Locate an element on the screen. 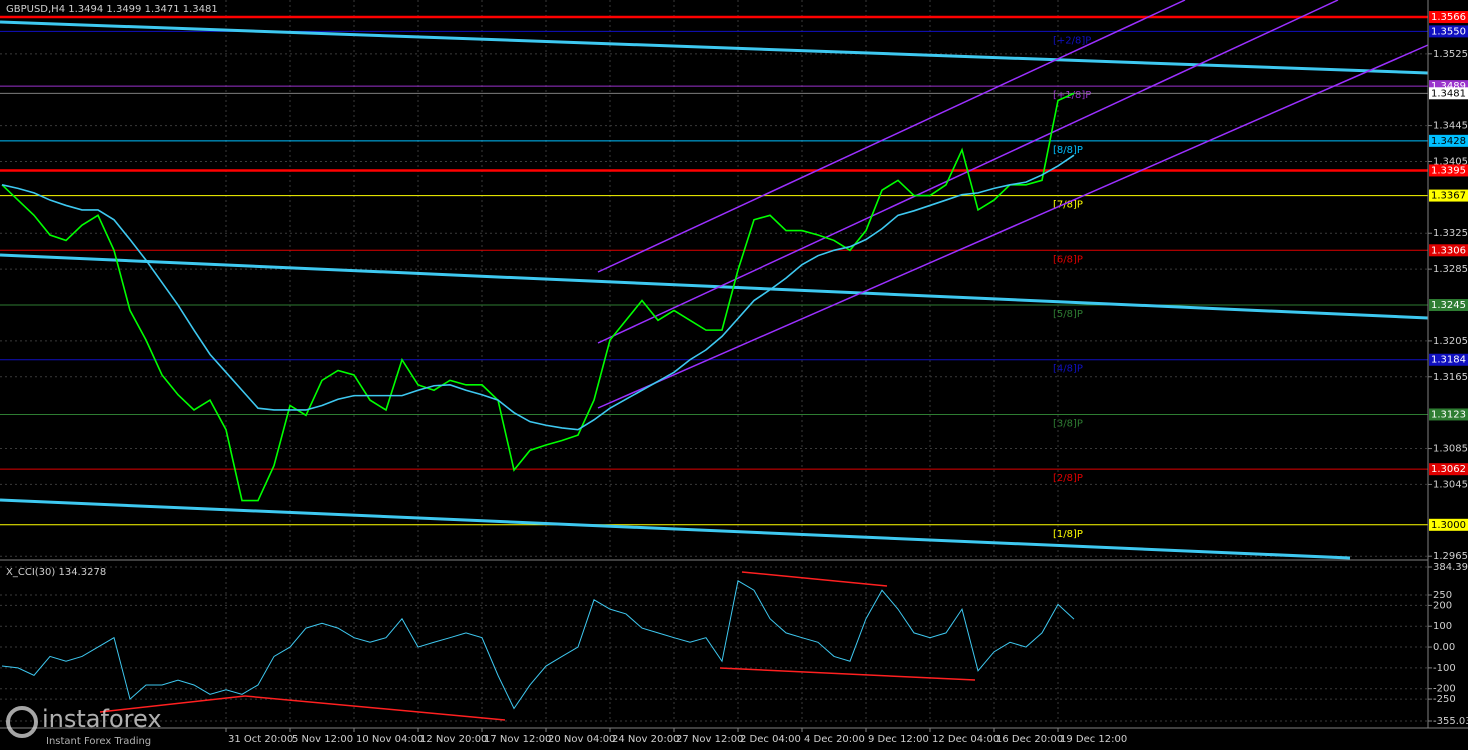 This screenshot has width=1468, height=750. y-tick-label: 1.3085 is located at coordinates (1450, 449).